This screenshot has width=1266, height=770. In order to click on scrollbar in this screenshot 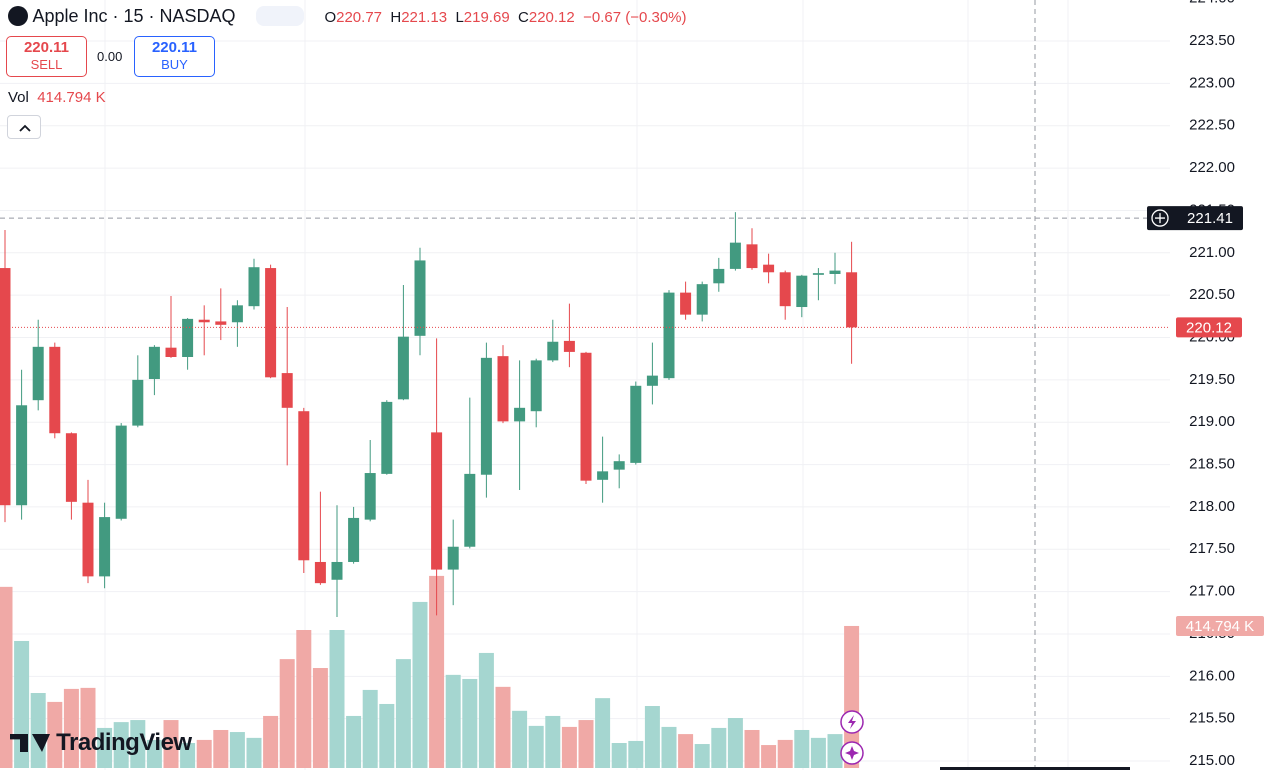, I will do `click(1035, 768)`.